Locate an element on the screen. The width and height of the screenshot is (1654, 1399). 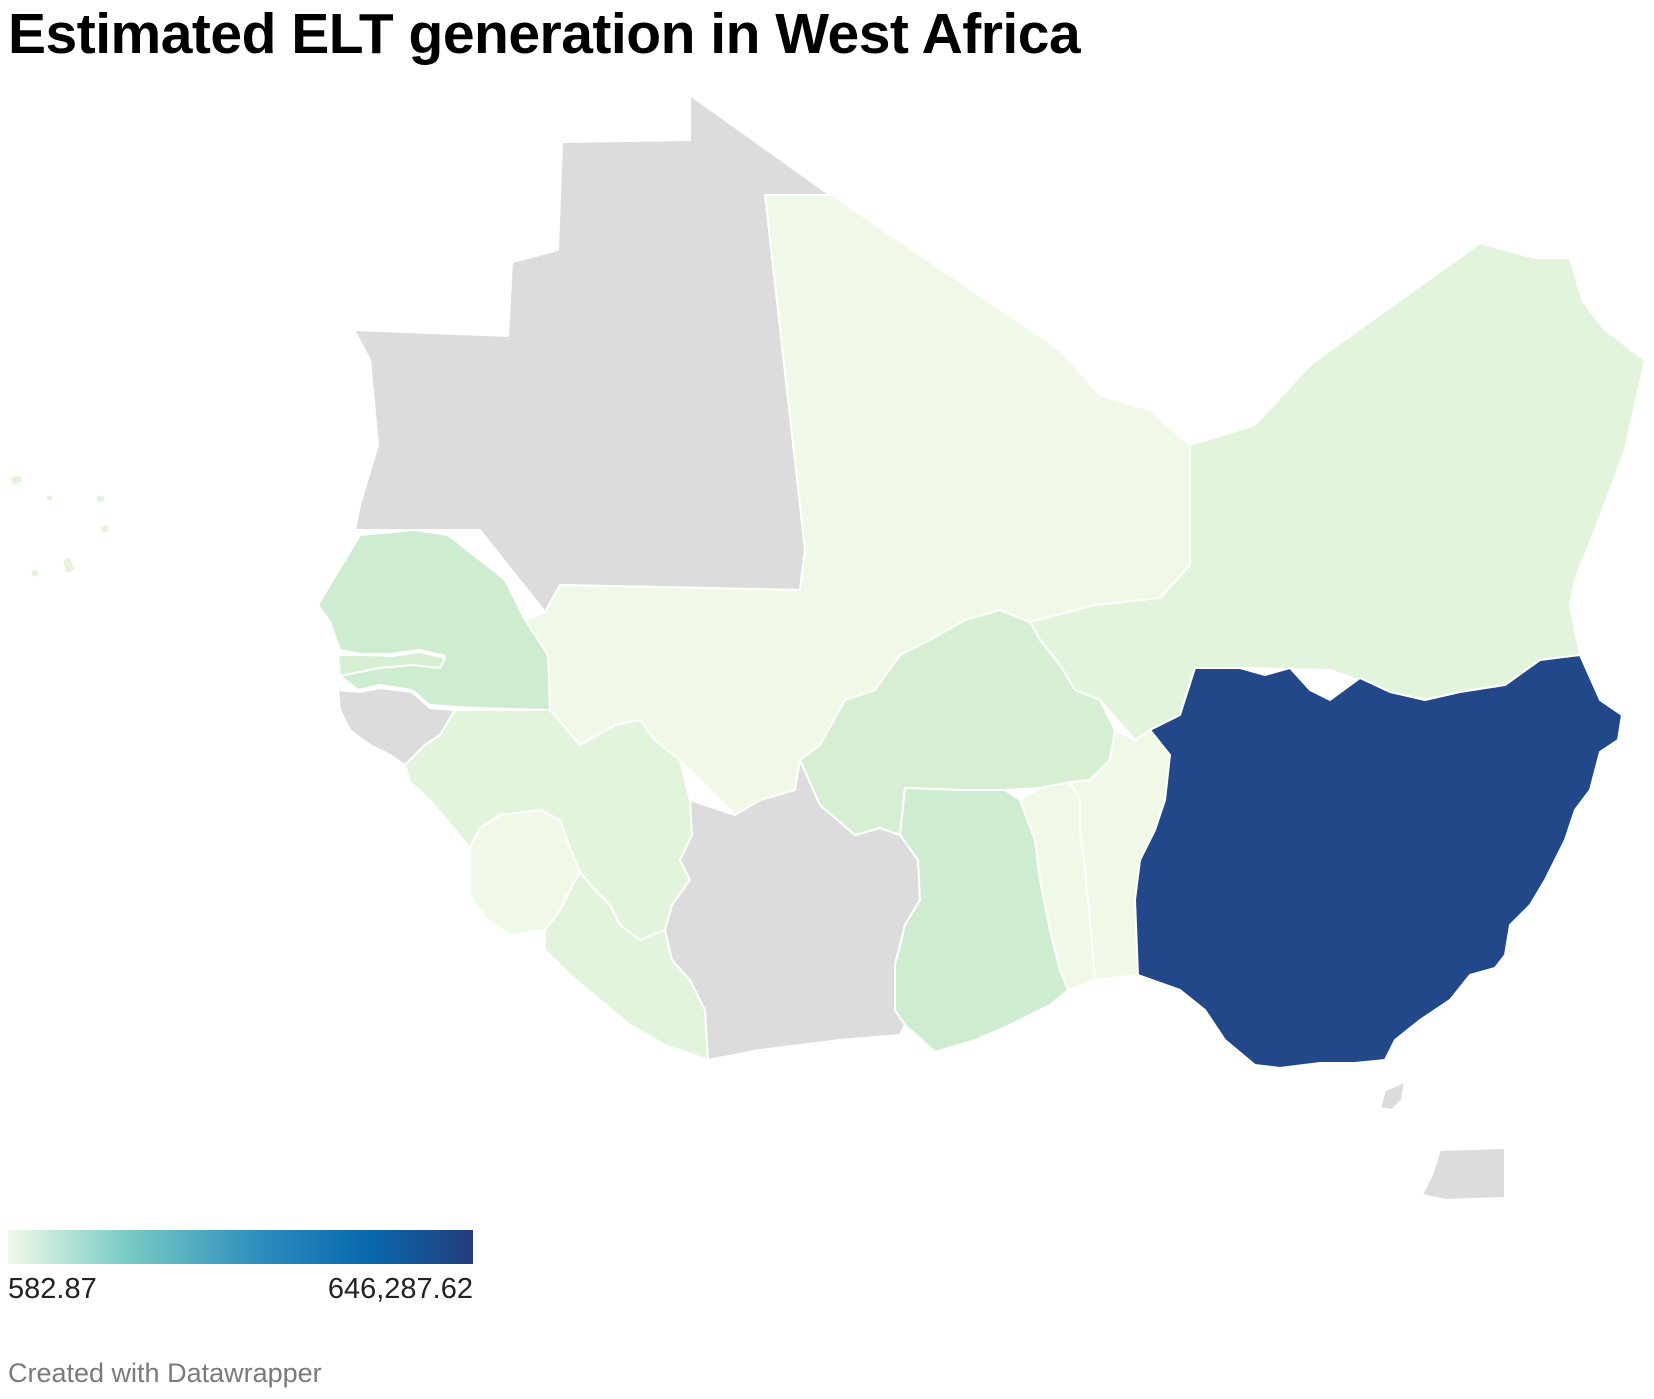
region-cape-verde-south is located at coordinates (70, 551).